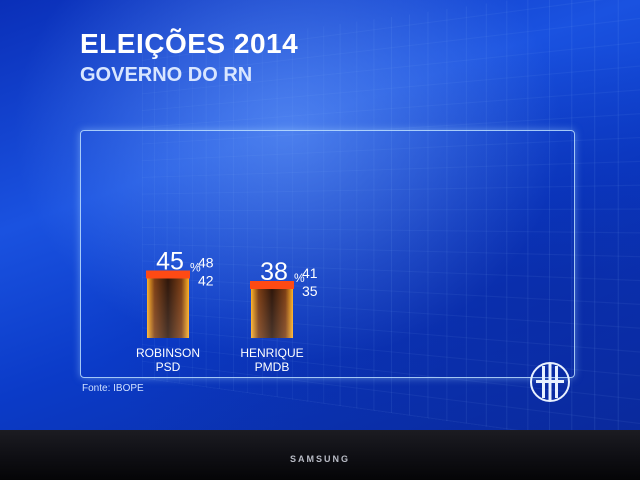 The image size is (640, 480). What do you see at coordinates (274, 272) in the screenshot?
I see `bar-value-label: 38` at bounding box center [274, 272].